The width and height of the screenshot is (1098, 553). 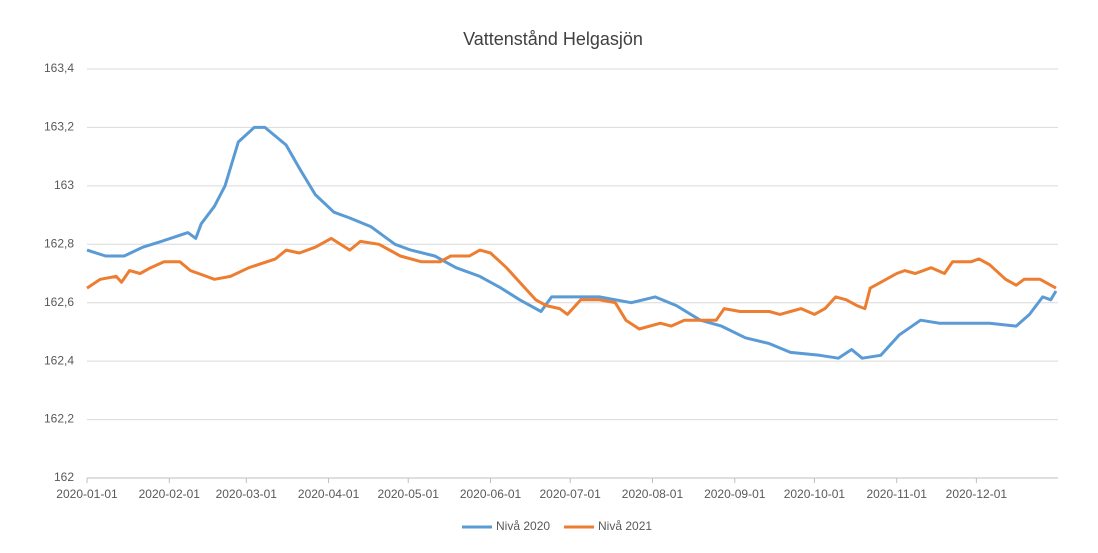 What do you see at coordinates (570, 494) in the screenshot?
I see `x-tick-label: 2020-07-01` at bounding box center [570, 494].